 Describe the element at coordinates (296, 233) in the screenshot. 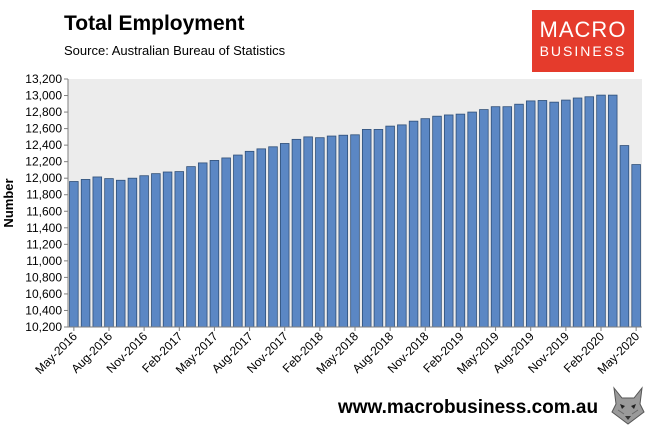

I see `bar-dec-2017` at that location.